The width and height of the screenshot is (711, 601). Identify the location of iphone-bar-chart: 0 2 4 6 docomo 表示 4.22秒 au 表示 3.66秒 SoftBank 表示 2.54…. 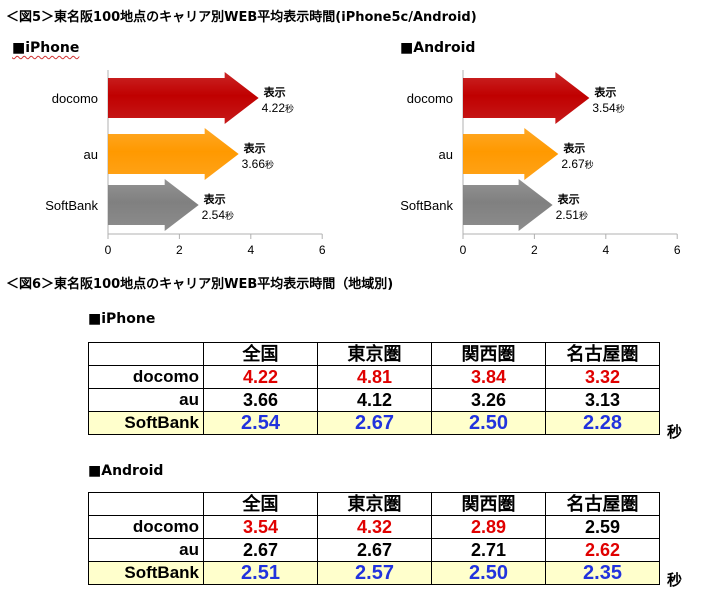
(185, 163).